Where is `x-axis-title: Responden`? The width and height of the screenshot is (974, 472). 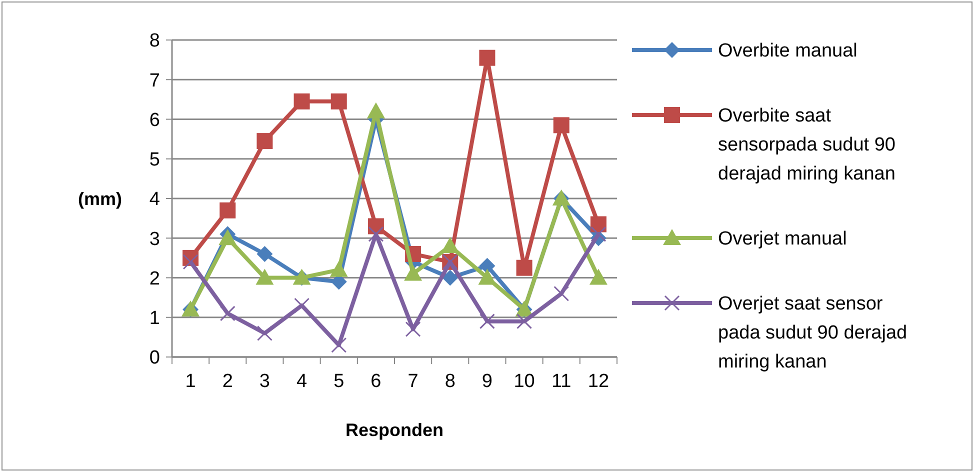 x-axis-title: Responden is located at coordinates (394, 430).